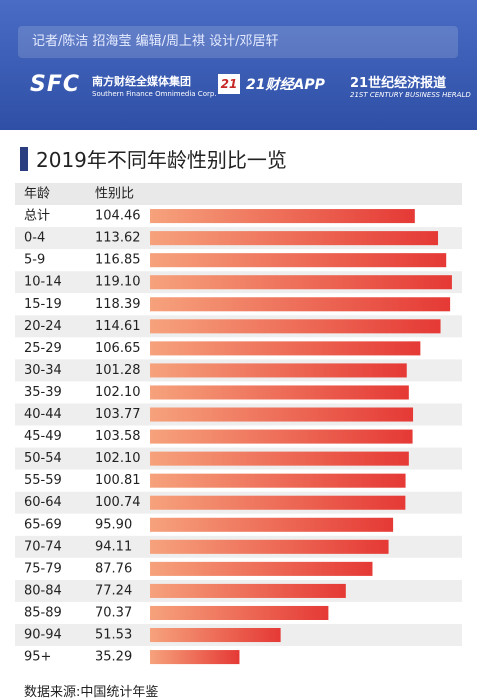  I want to click on value-label: 35.29, so click(113, 657).